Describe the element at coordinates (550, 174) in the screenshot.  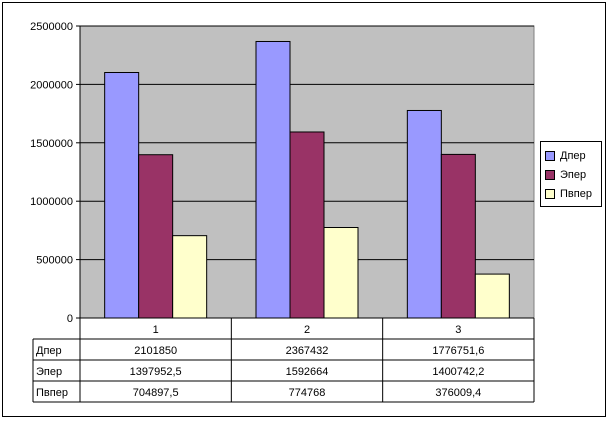
I see `legend-swatch-eper` at that location.